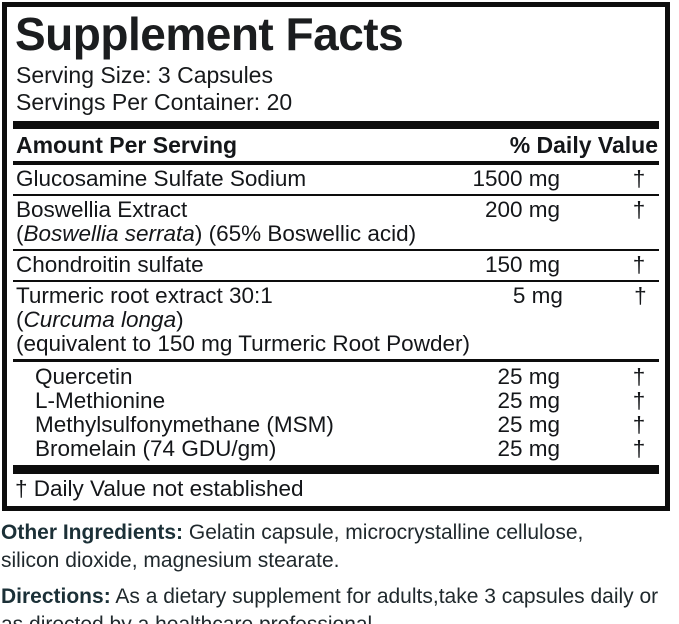  I want to click on serving-size: Serving Size: 3 Capsules, so click(144, 74).